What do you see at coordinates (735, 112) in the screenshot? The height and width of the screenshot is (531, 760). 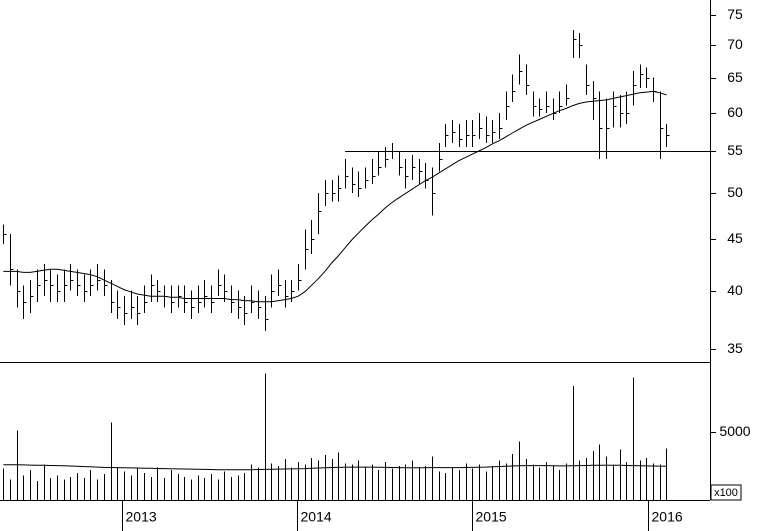 I see `y-tick-label: 60` at bounding box center [735, 112].